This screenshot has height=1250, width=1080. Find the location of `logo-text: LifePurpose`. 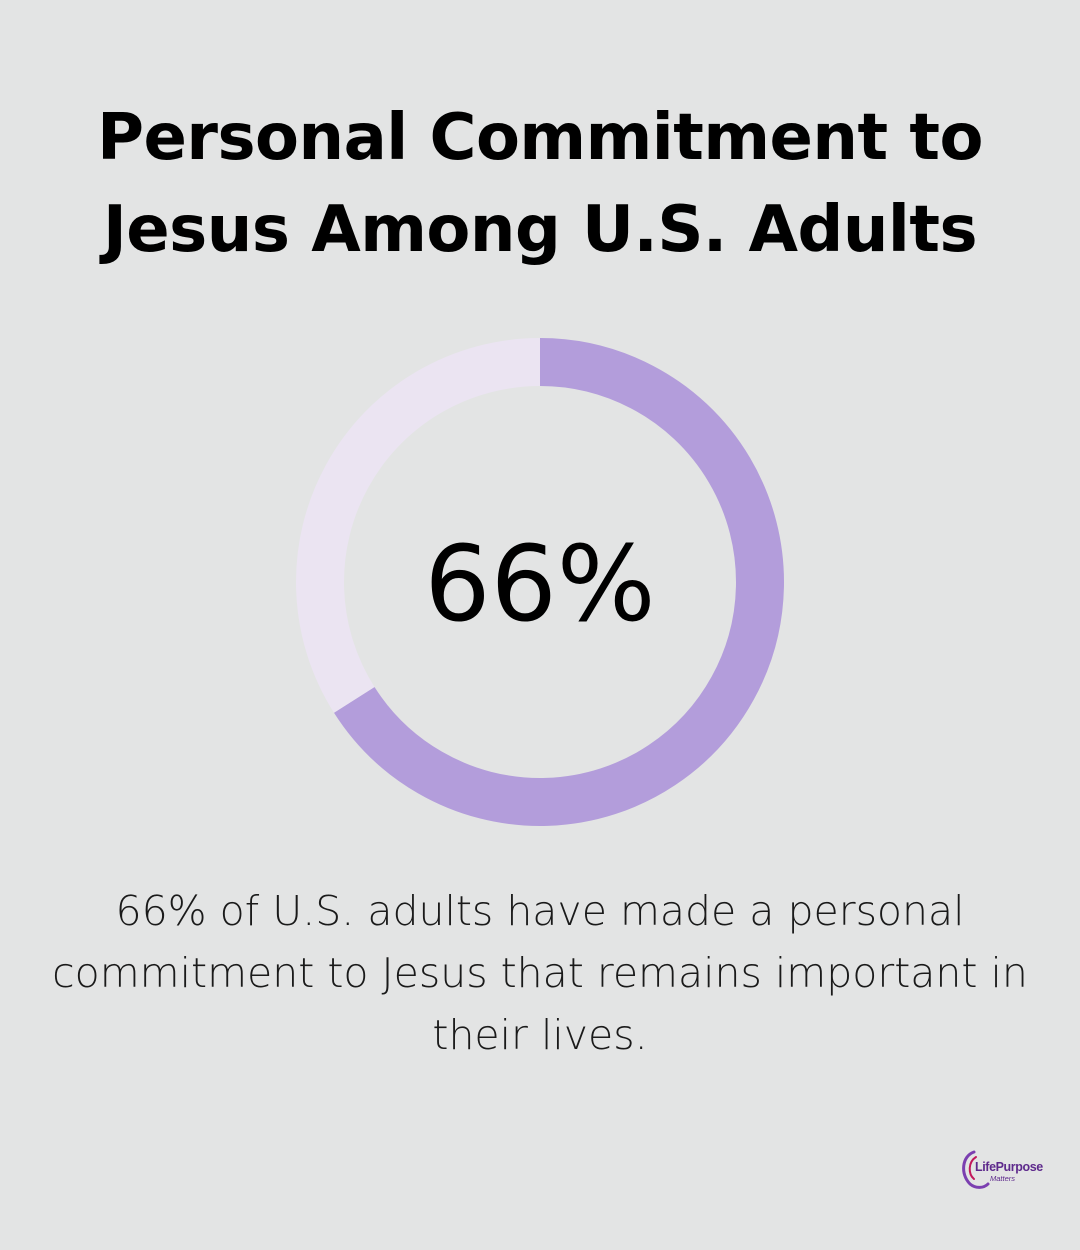

logo-text: LifePurpose is located at coordinates (1009, 1167).